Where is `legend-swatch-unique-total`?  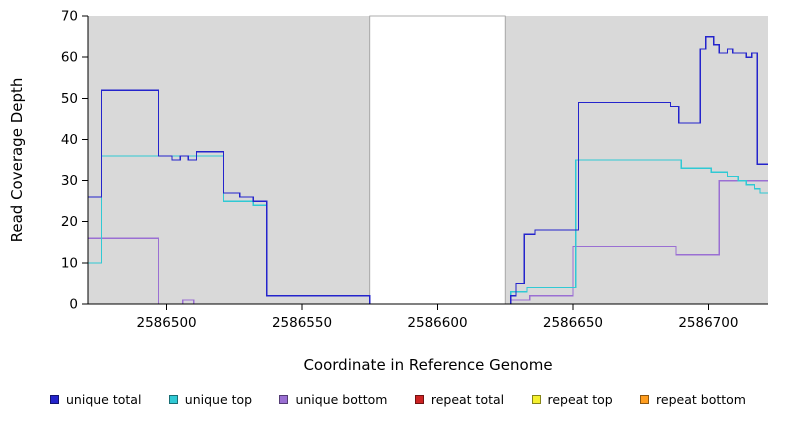 legend-swatch-unique-total is located at coordinates (54, 399).